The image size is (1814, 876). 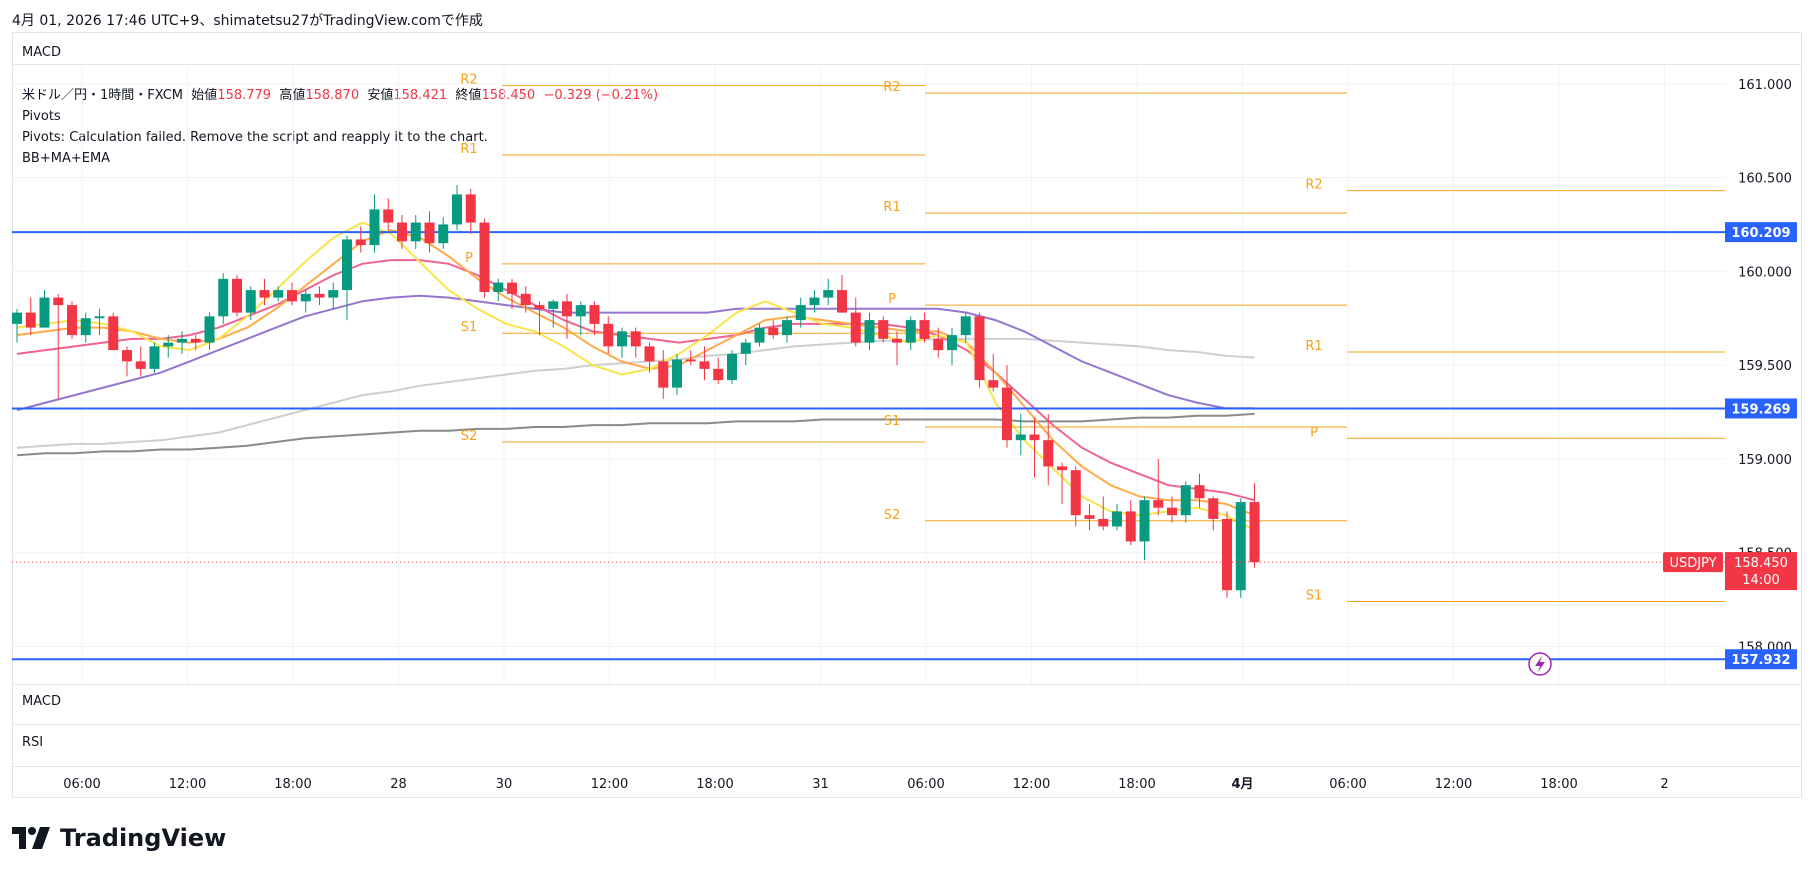 What do you see at coordinates (33, 742) in the screenshot?
I see `rsi-pane-label: RSI` at bounding box center [33, 742].